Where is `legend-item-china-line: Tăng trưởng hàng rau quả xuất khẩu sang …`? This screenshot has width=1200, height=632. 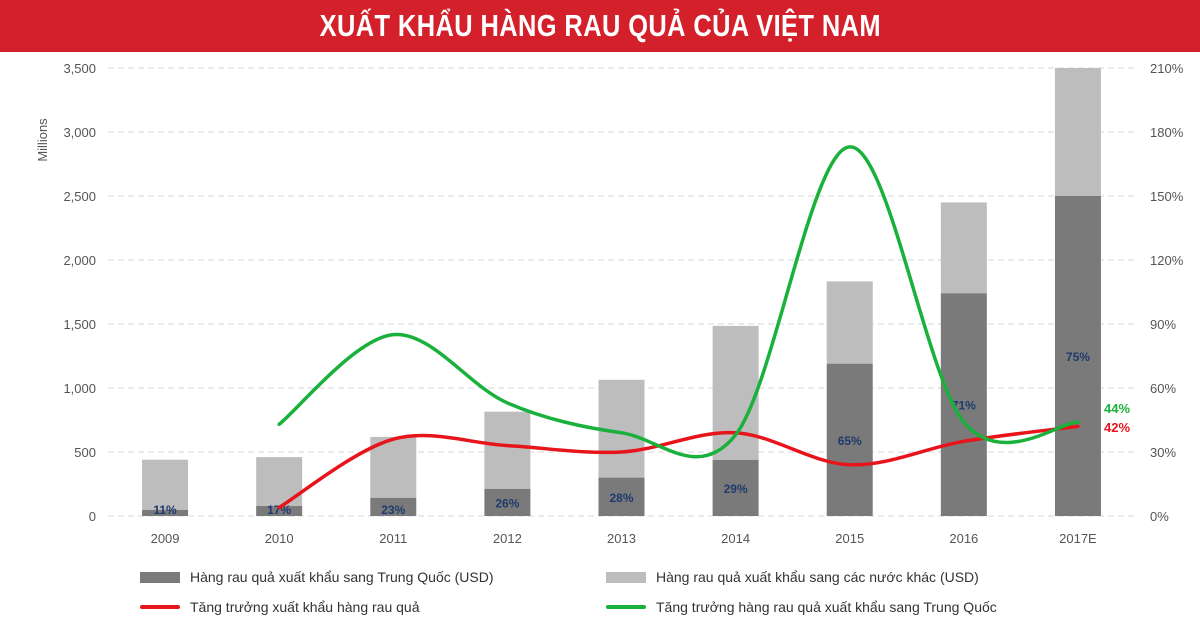 legend-item-china-line: Tăng trưởng hàng rau quả xuất khẩu sang … is located at coordinates (801, 607).